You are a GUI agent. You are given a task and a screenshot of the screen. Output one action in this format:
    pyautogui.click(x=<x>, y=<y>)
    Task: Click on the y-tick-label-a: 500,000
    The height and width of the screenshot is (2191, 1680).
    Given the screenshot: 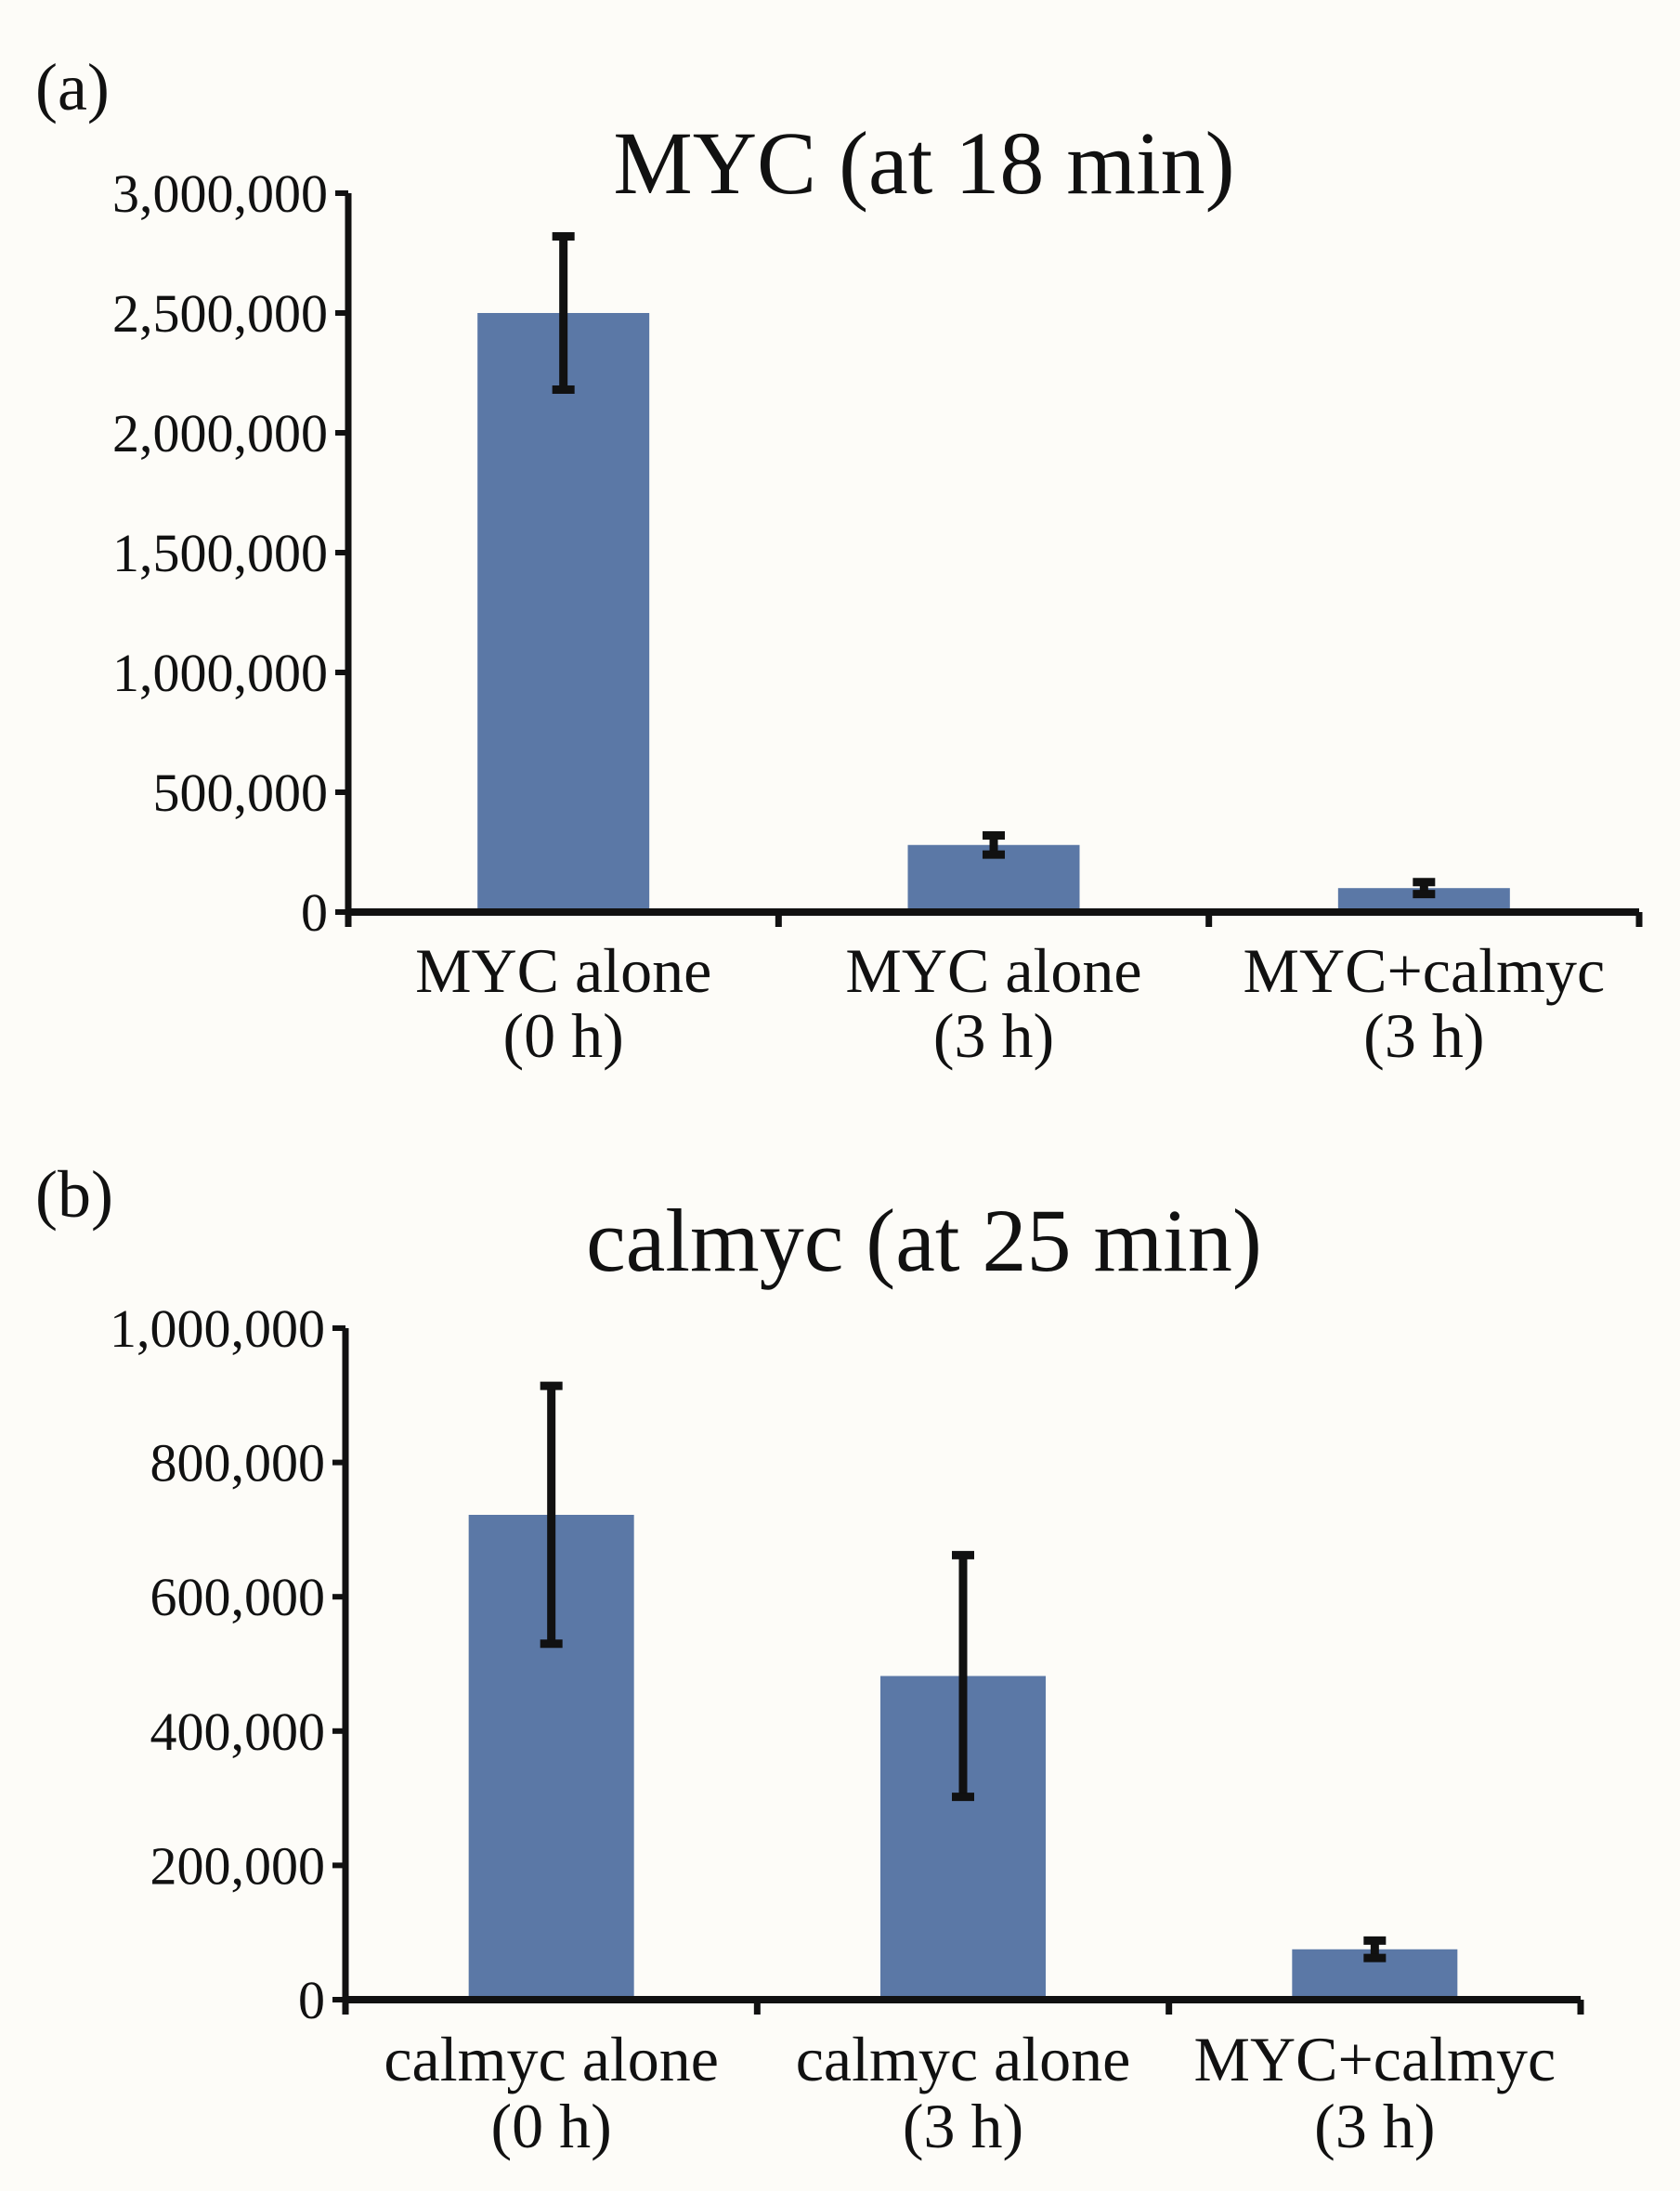 What is the action you would take?
    pyautogui.click(x=241, y=793)
    